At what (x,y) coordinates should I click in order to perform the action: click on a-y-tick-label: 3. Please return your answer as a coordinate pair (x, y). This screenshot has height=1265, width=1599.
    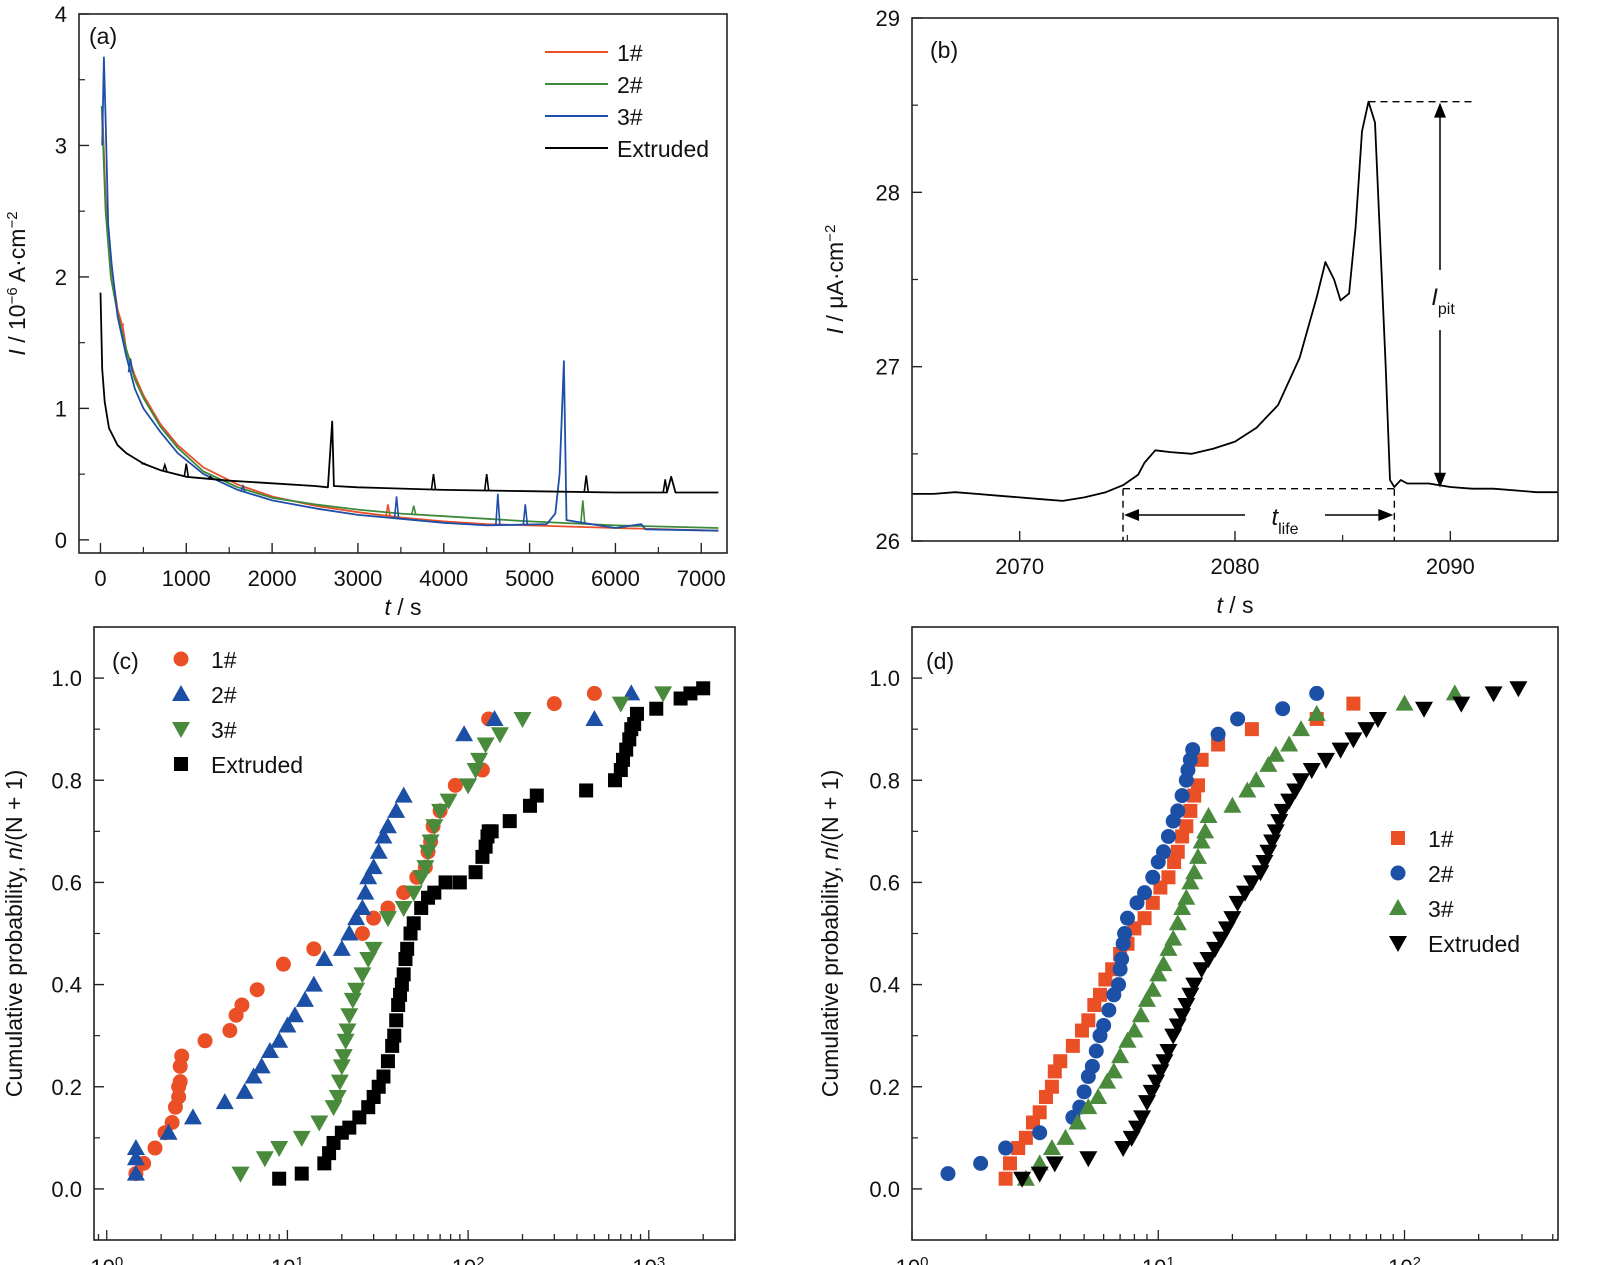
    Looking at the image, I should click on (61, 145).